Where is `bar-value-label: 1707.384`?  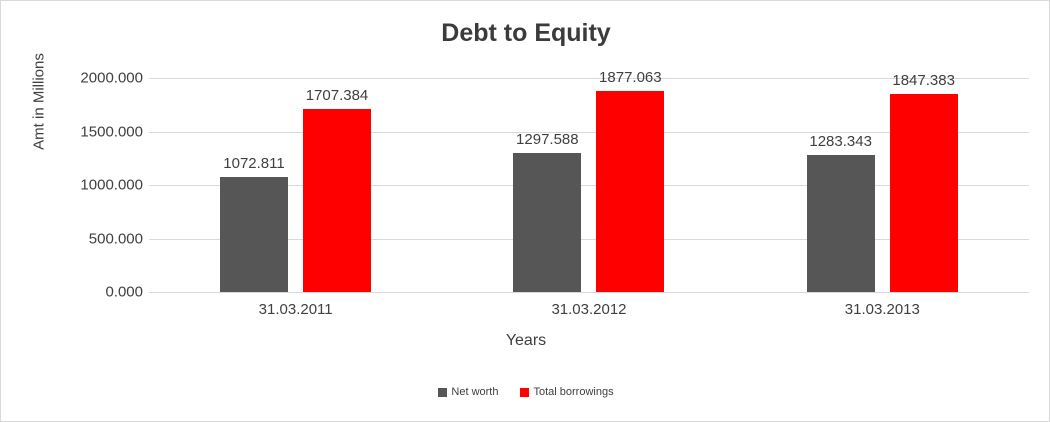 bar-value-label: 1707.384 is located at coordinates (337, 96).